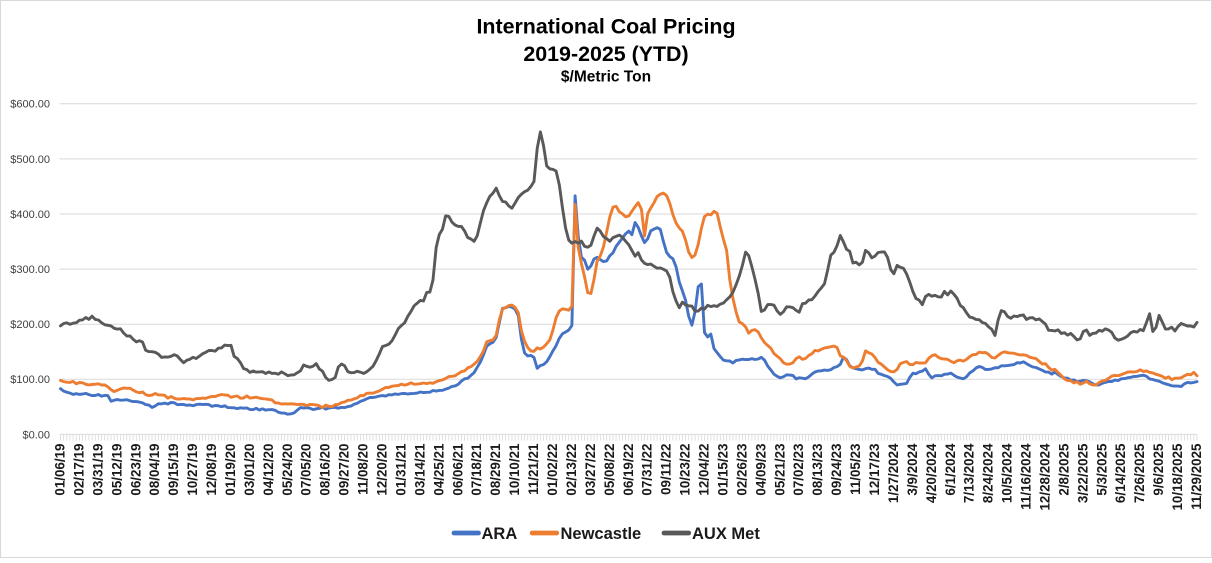 Image resolution: width=1212 pixels, height=563 pixels. I want to click on svg-text: 08/29/21, so click(495, 469).